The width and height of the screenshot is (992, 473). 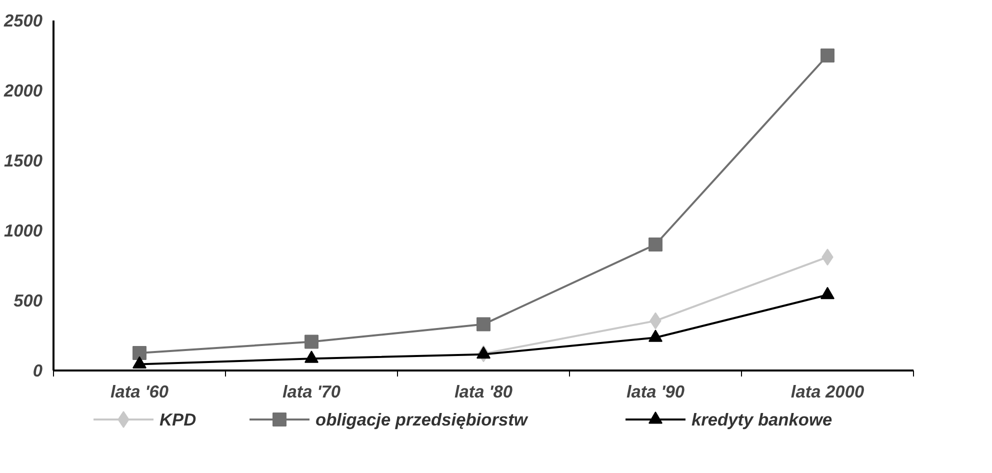 I want to click on legend-label: KPD, so click(x=178, y=420).